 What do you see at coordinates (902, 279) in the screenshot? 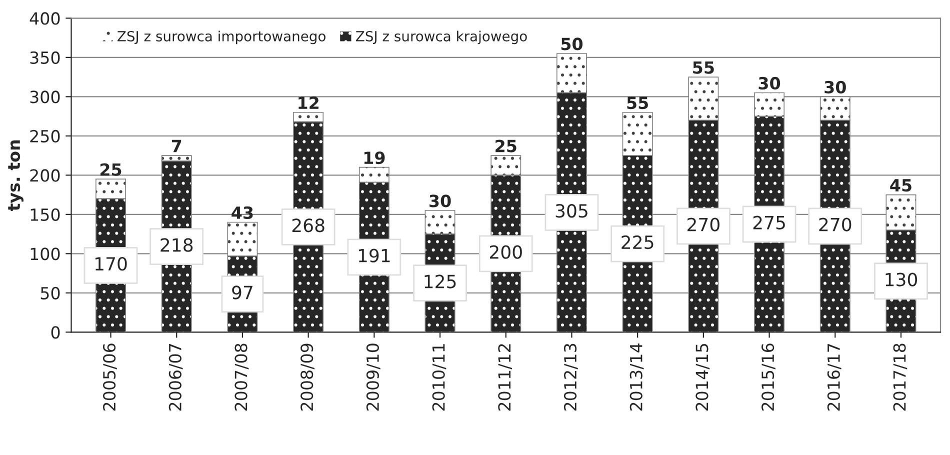
I see `data-label: 130` at bounding box center [902, 279].